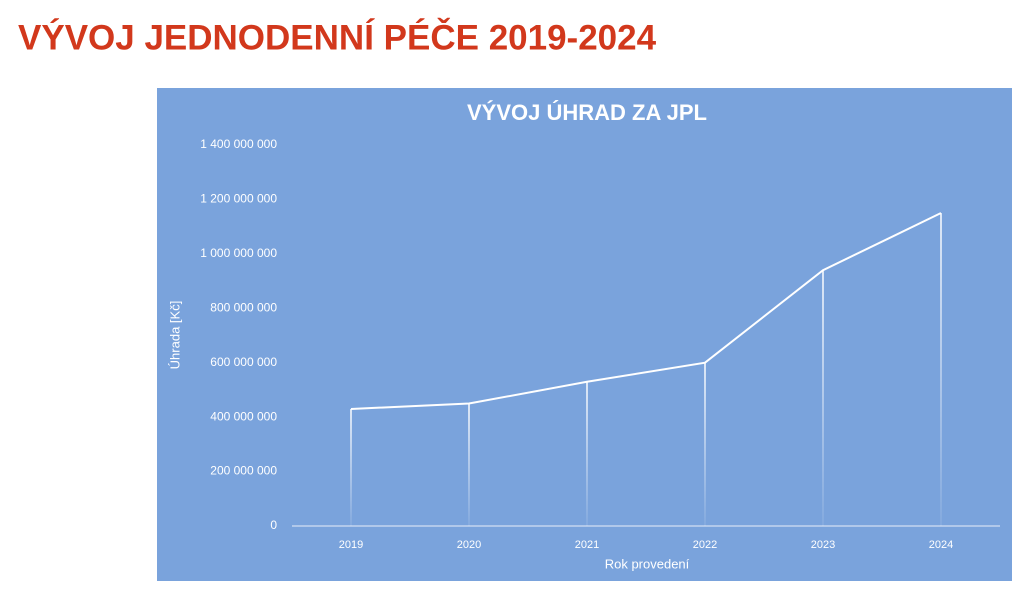 The width and height of the screenshot is (1023, 590). What do you see at coordinates (823, 545) in the screenshot?
I see `x-tick-label: 2023` at bounding box center [823, 545].